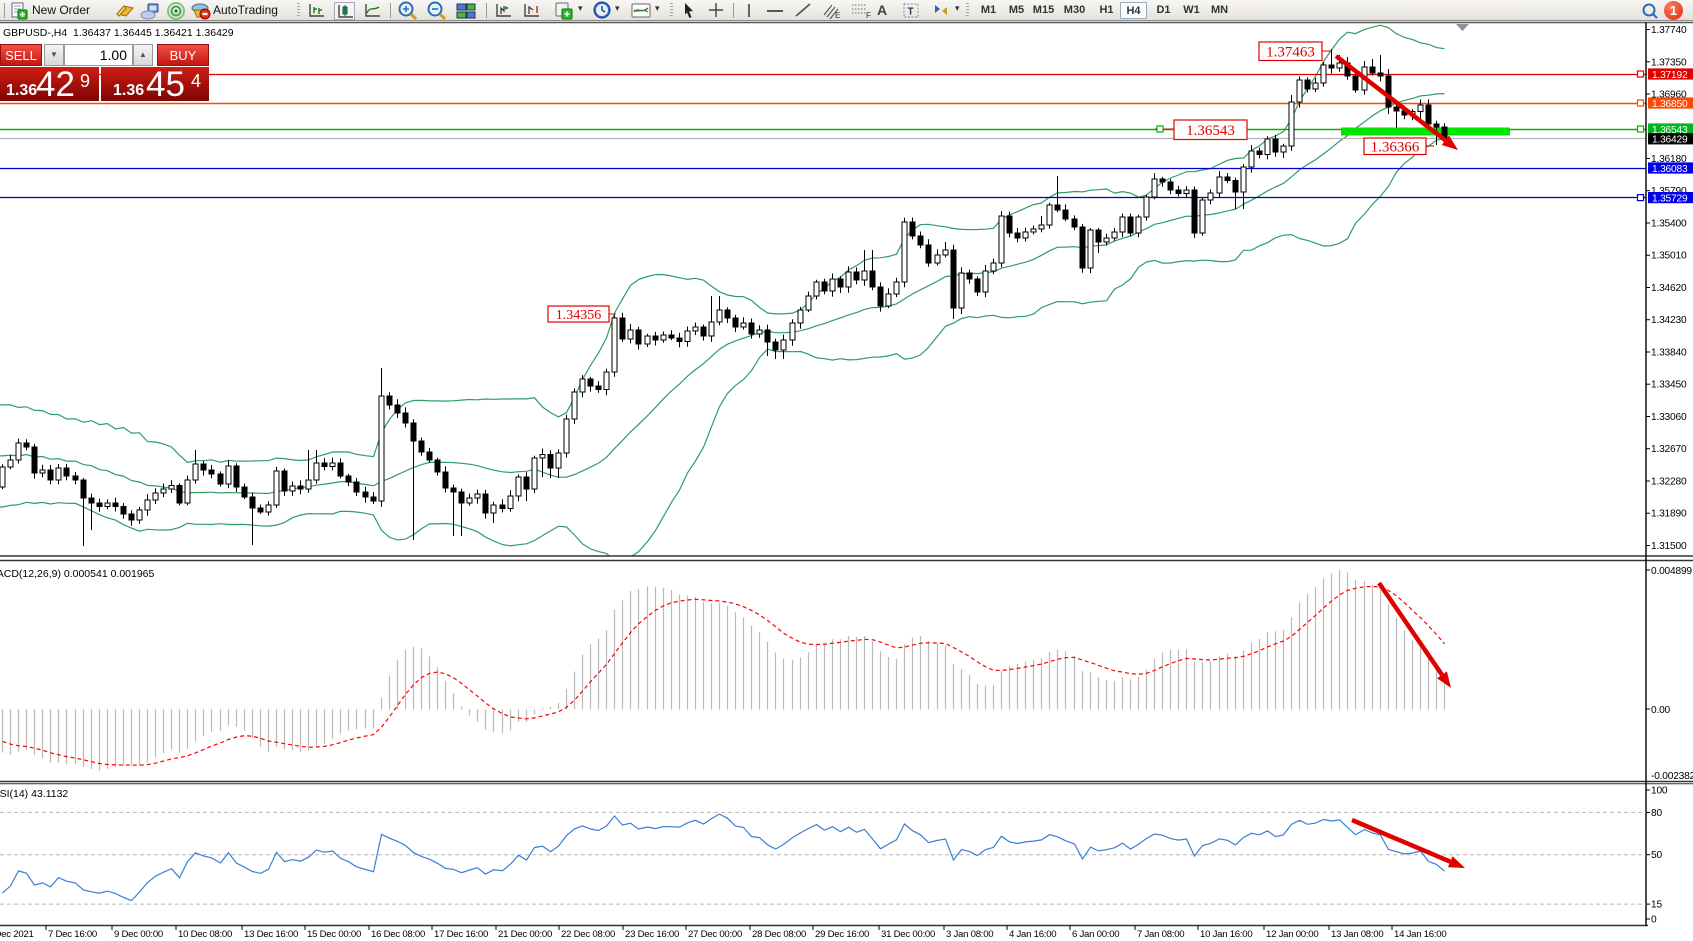 The height and width of the screenshot is (941, 1693). I want to click on svg-text: 12 Jan 00:00, so click(1292, 934).